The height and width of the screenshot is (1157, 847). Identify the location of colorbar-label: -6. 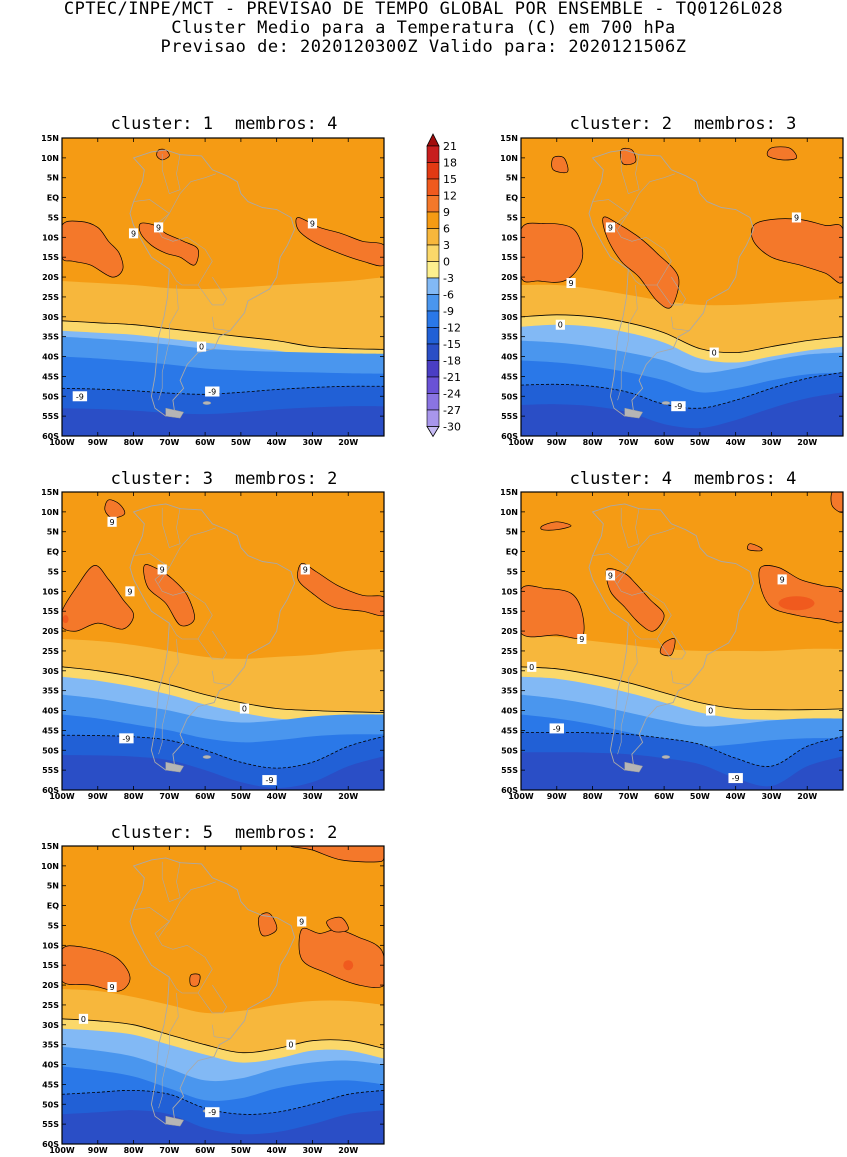
(448, 295).